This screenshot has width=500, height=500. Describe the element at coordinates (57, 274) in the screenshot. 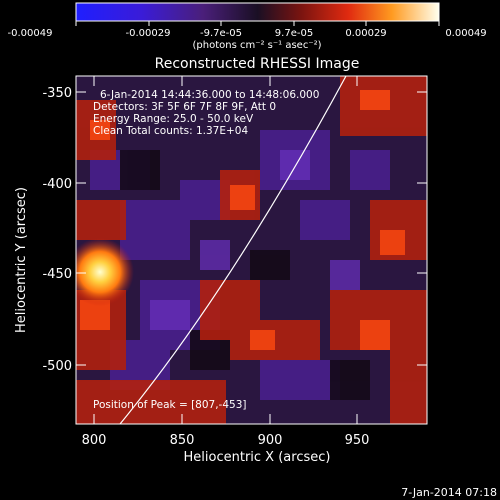

I see `y-tick-label: -450` at that location.